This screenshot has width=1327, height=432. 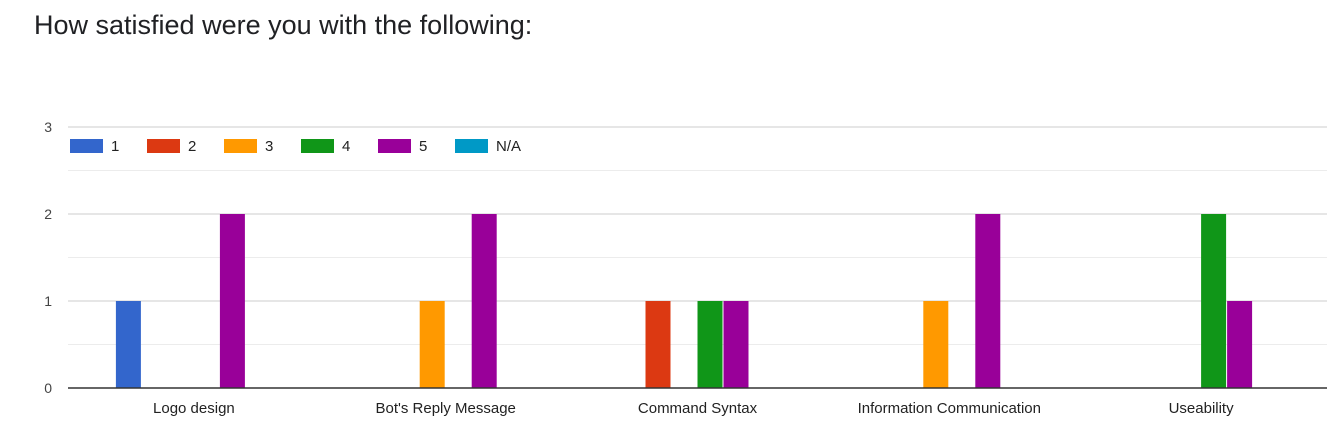 I want to click on legend-item-5: 5, so click(x=402, y=146).